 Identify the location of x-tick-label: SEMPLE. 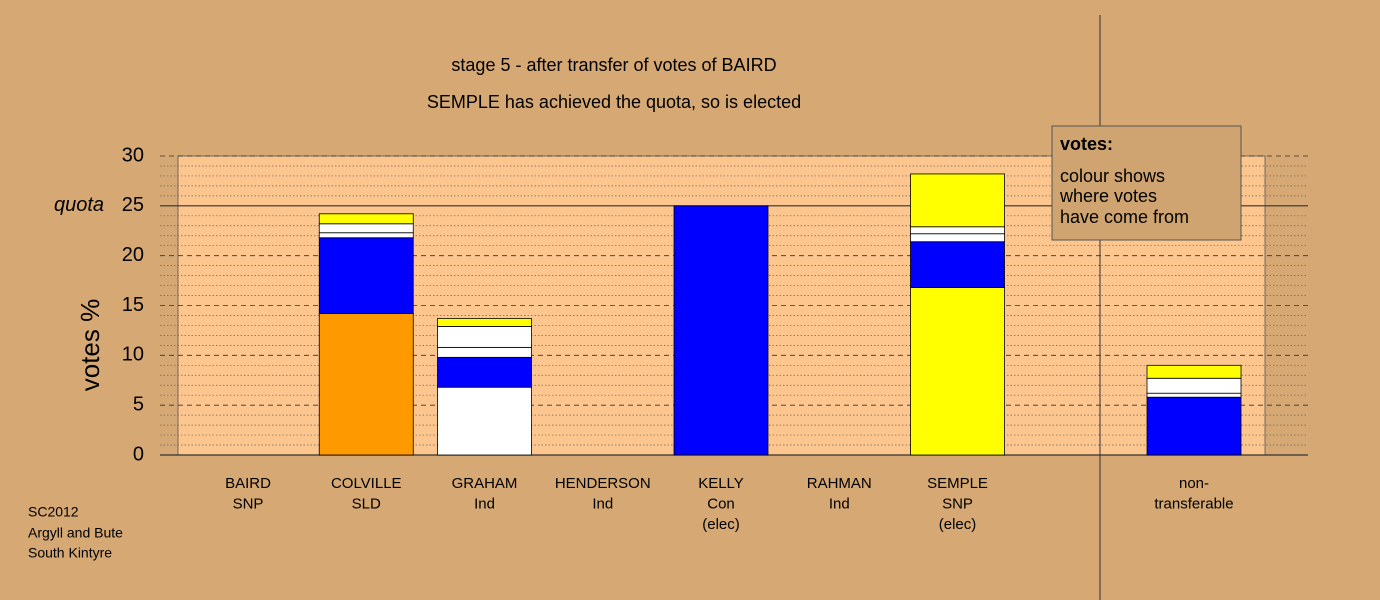
(957, 483).